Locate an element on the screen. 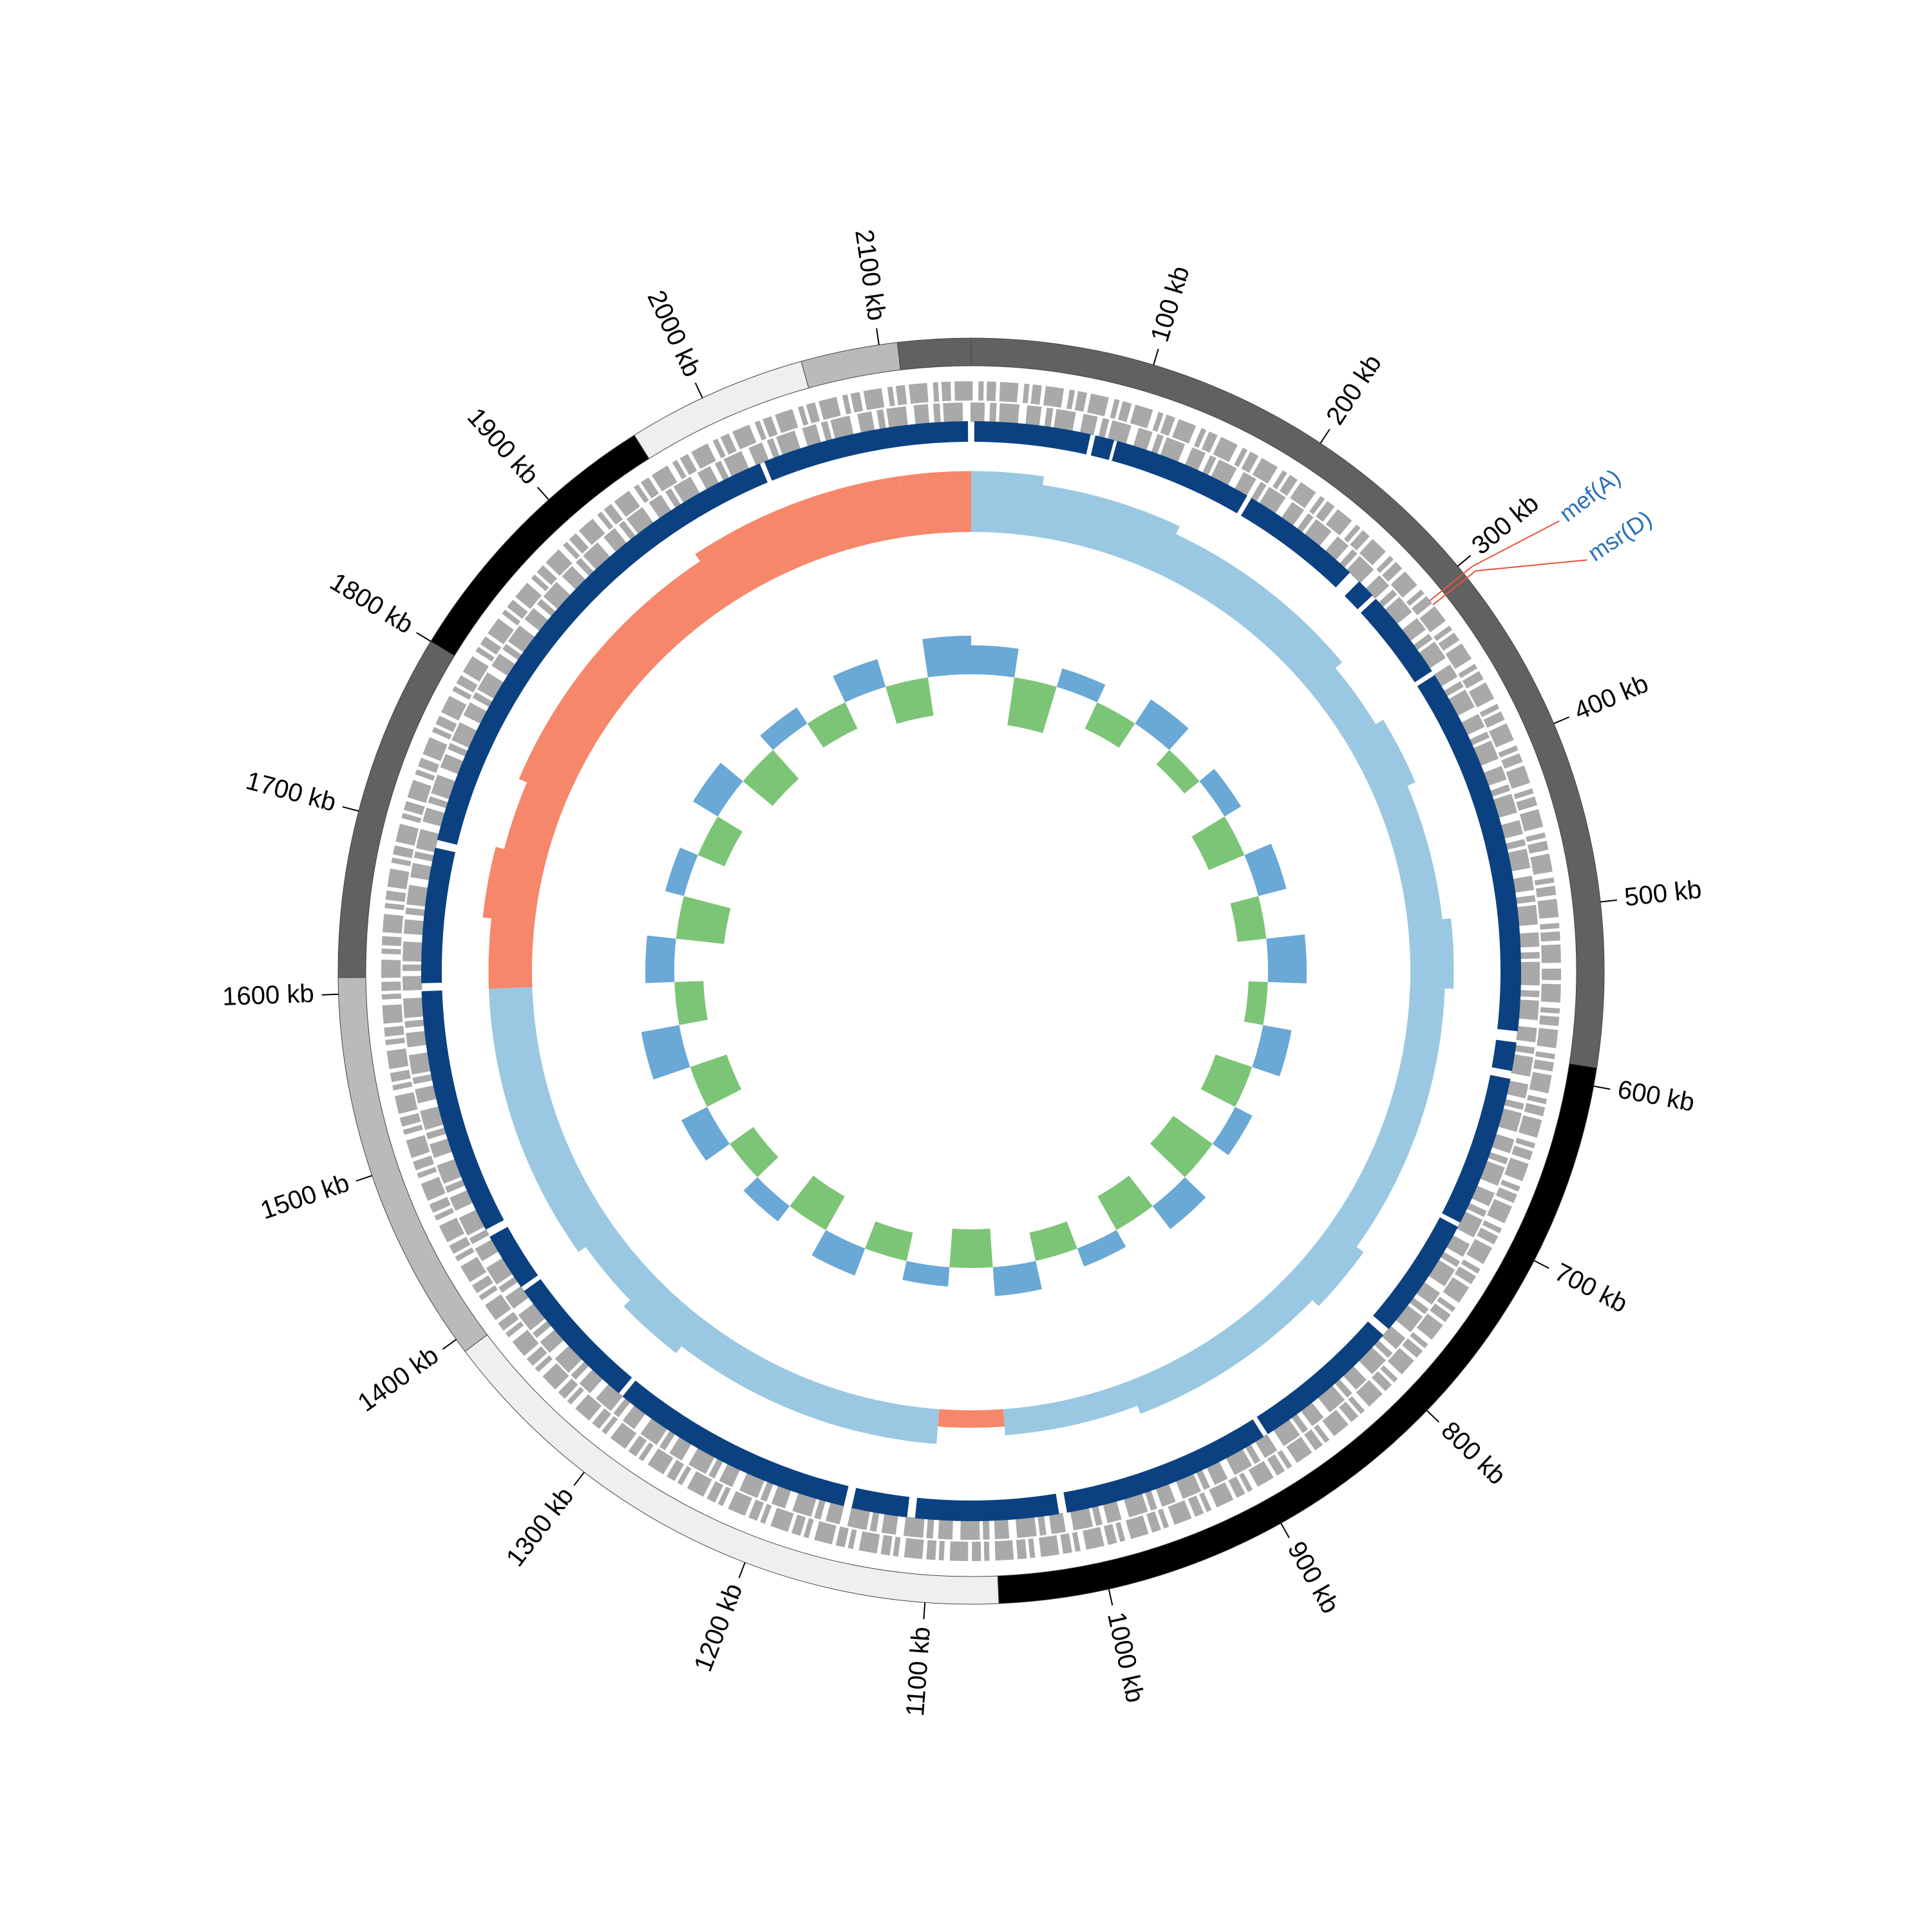  tick-label: 1200 kb is located at coordinates (718, 1628).